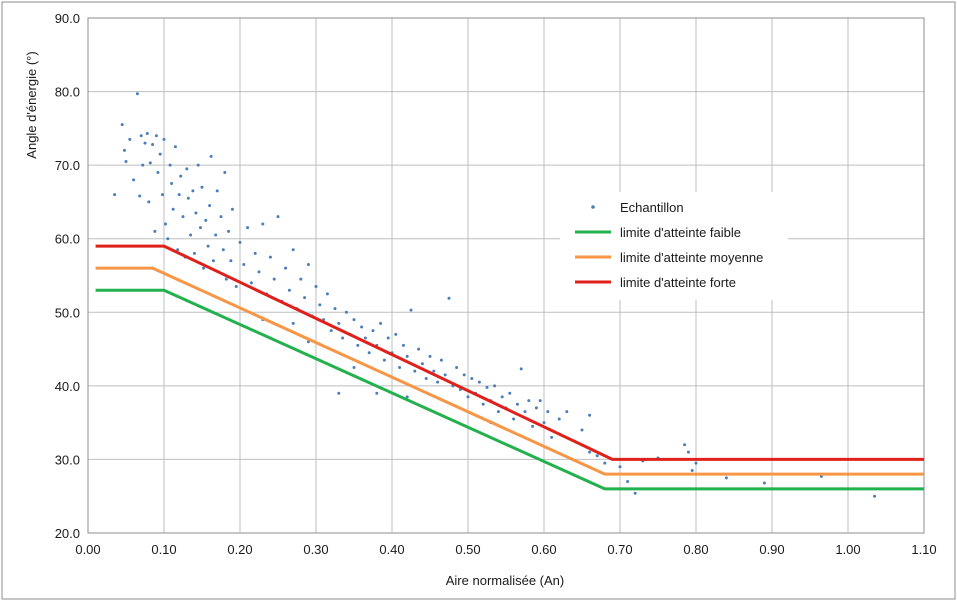  I want to click on y-tick-label: 50.0, so click(67, 312).